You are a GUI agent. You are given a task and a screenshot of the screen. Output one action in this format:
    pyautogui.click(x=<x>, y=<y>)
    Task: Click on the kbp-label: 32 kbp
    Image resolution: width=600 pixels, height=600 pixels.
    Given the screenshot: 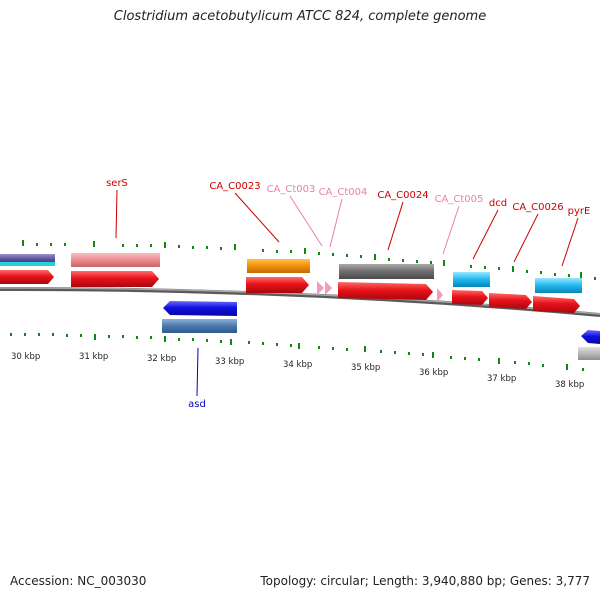 What is the action you would take?
    pyautogui.click(x=161, y=359)
    